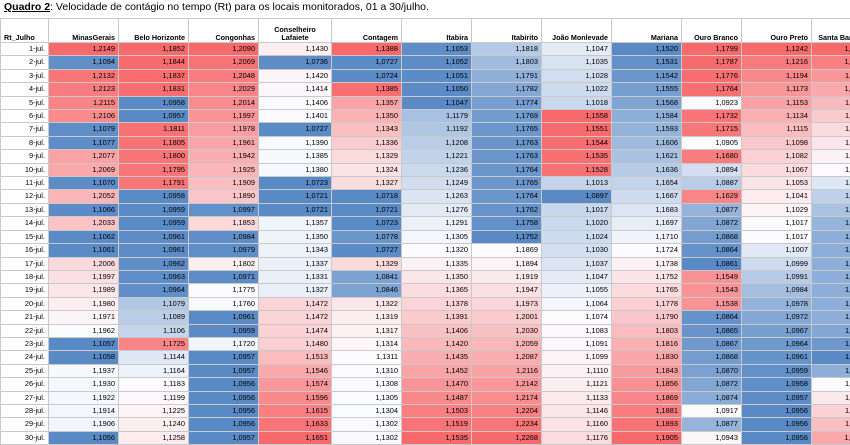  What do you see at coordinates (577, 223) in the screenshot?
I see `rt-value-cell: 1,1020` at bounding box center [577, 223].